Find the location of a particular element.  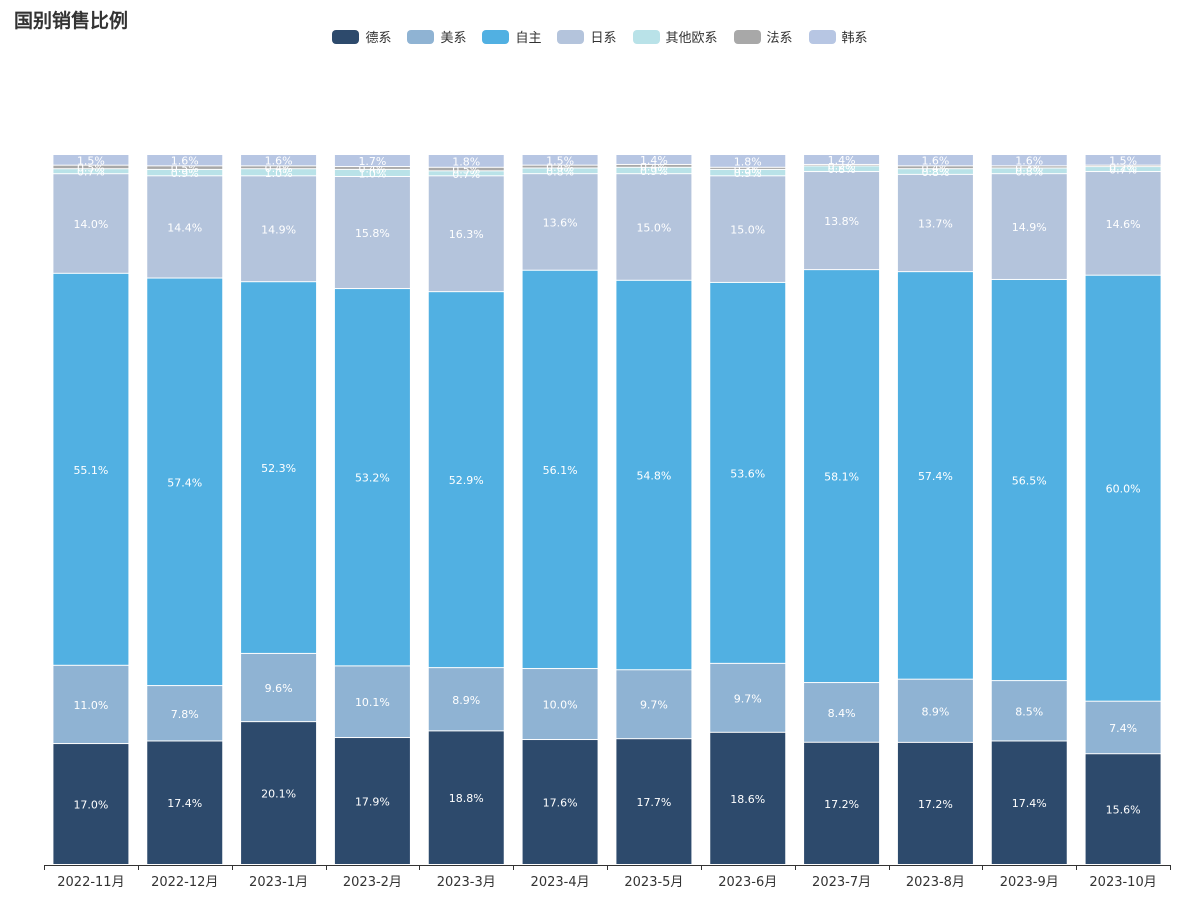

legend-item: 韩系 is located at coordinates (838, 36).